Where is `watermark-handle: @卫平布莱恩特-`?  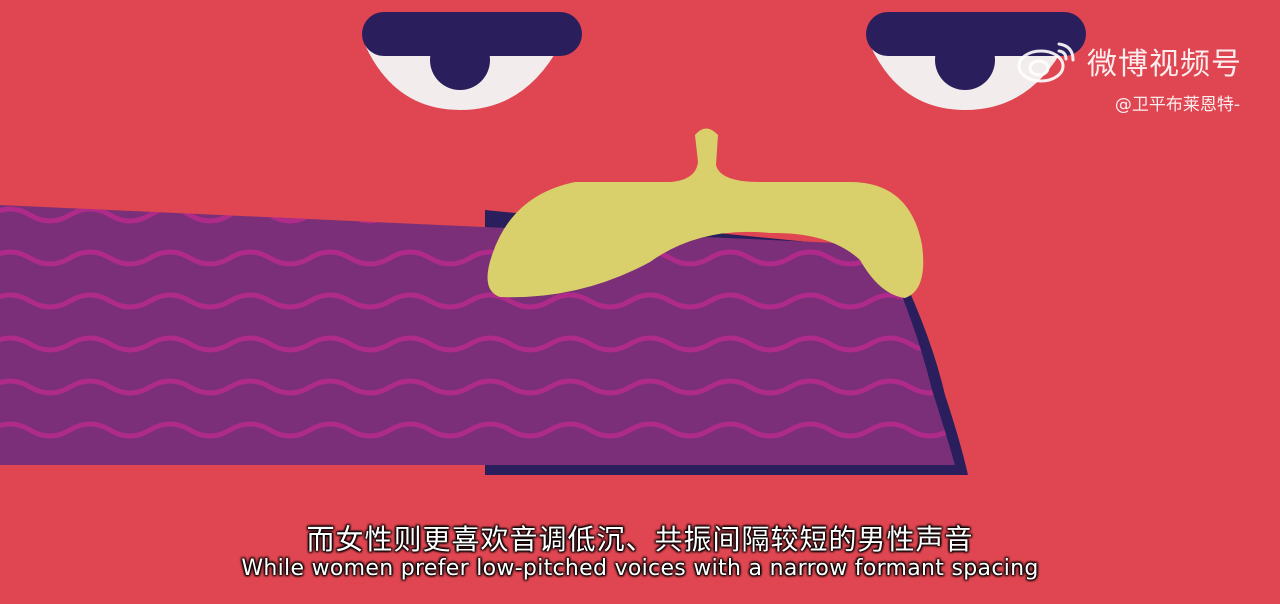
watermark-handle: @卫平布莱恩特- is located at coordinates (1177, 105).